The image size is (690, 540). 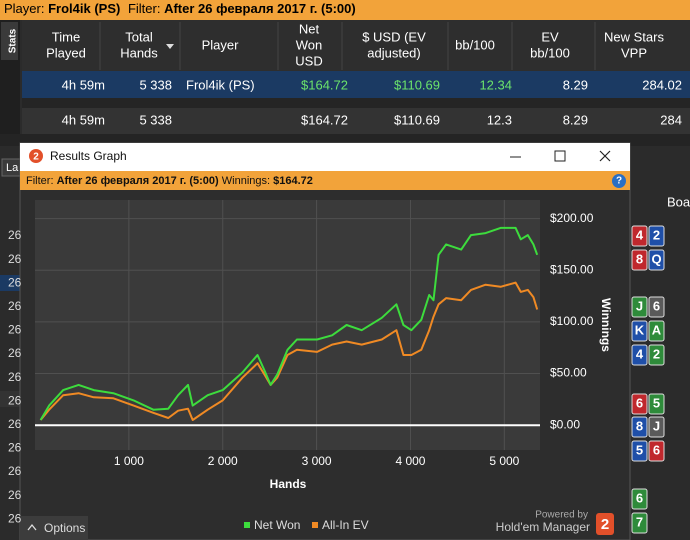 I want to click on top-bar, so click(x=345, y=10).